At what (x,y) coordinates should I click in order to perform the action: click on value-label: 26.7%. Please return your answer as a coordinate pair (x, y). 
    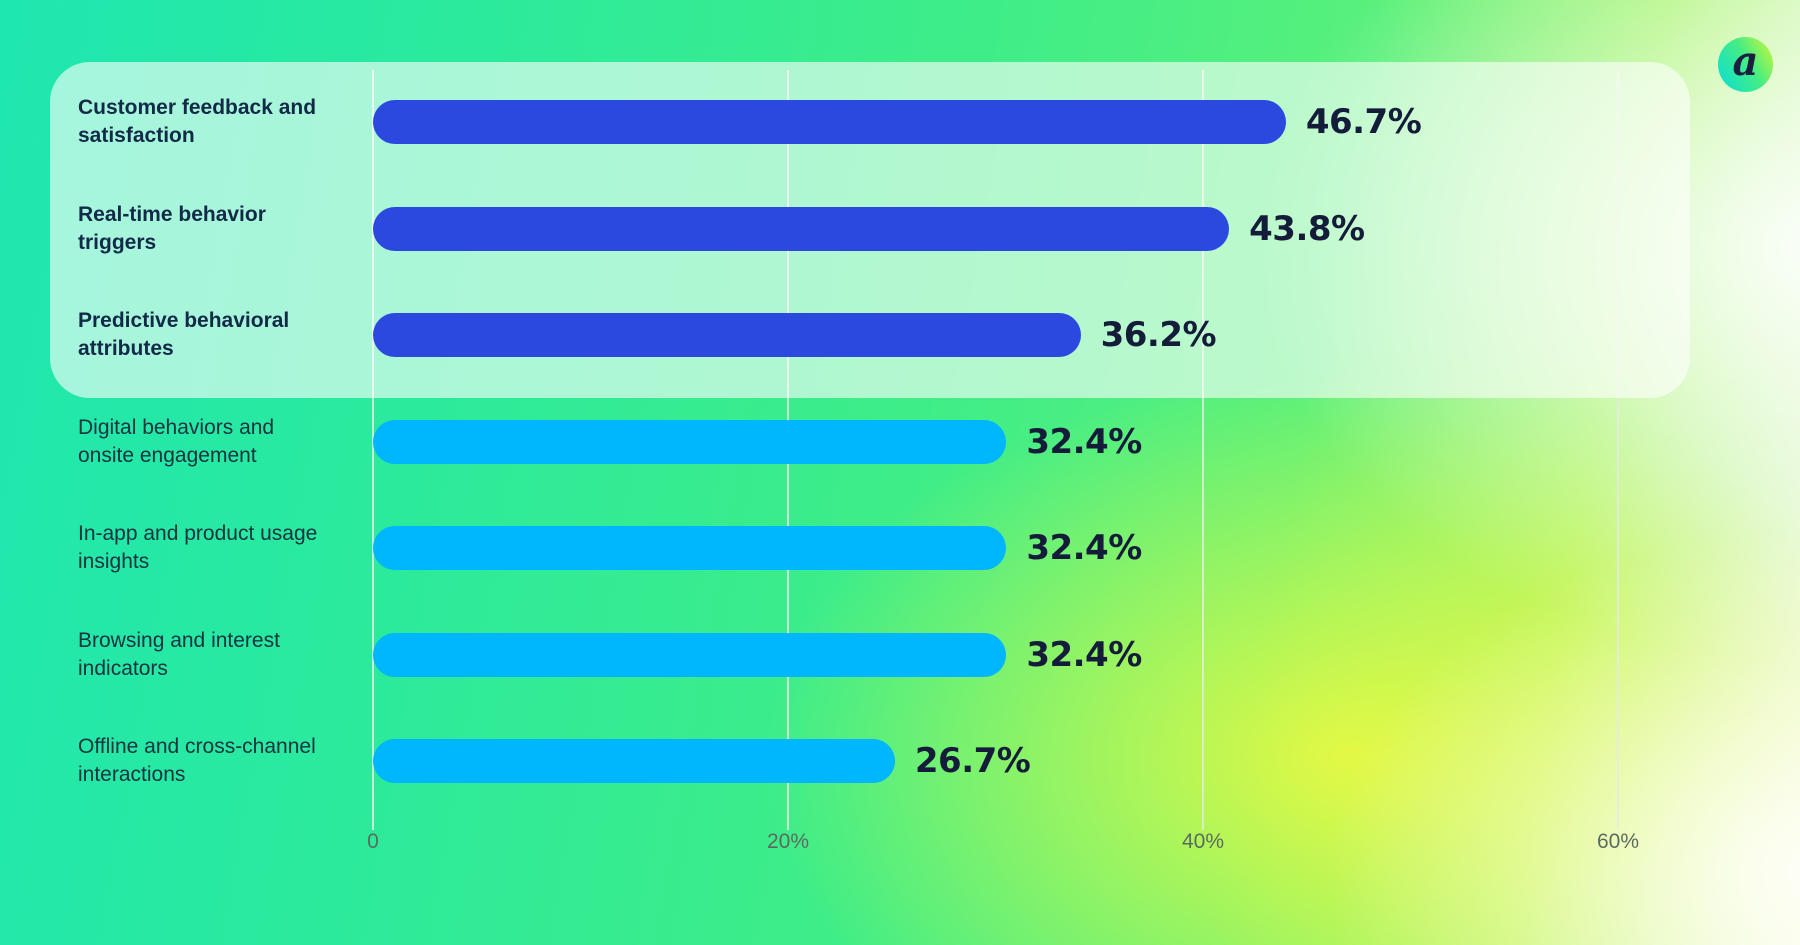
    Looking at the image, I should click on (972, 761).